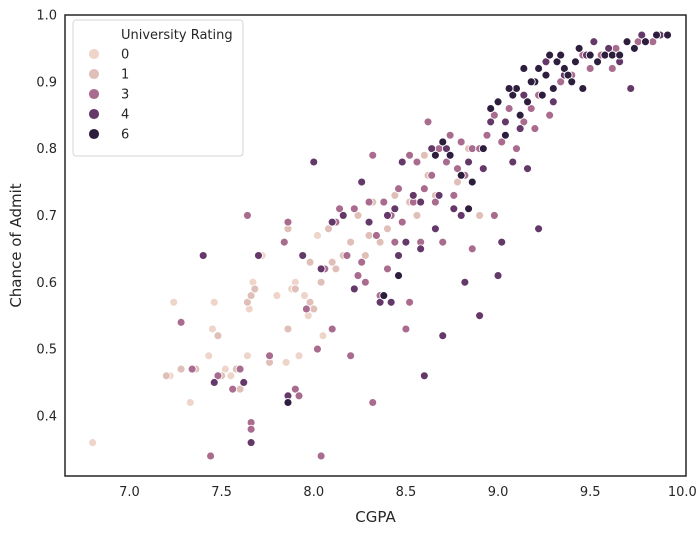 The width and height of the screenshot is (696, 534). Describe the element at coordinates (313, 492) in the screenshot. I see `x-tick-label: 8.0` at that location.